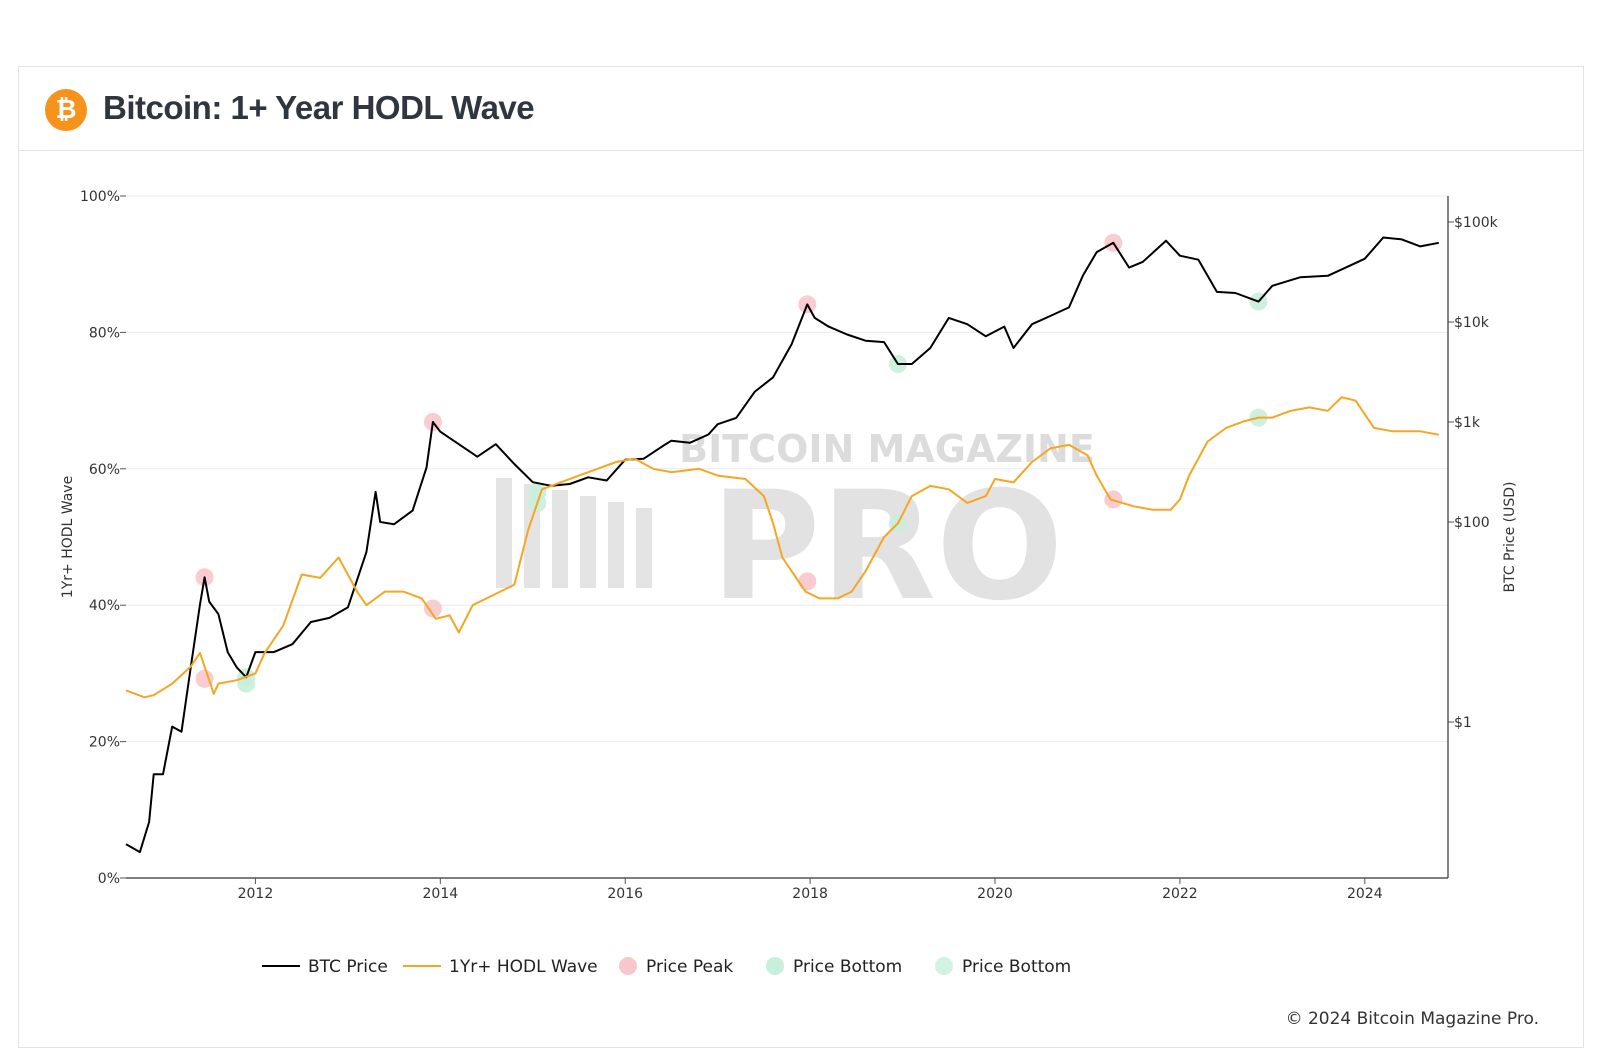 The image size is (1600, 1062). I want to click on y-tick-label: 20%, so click(104, 743).